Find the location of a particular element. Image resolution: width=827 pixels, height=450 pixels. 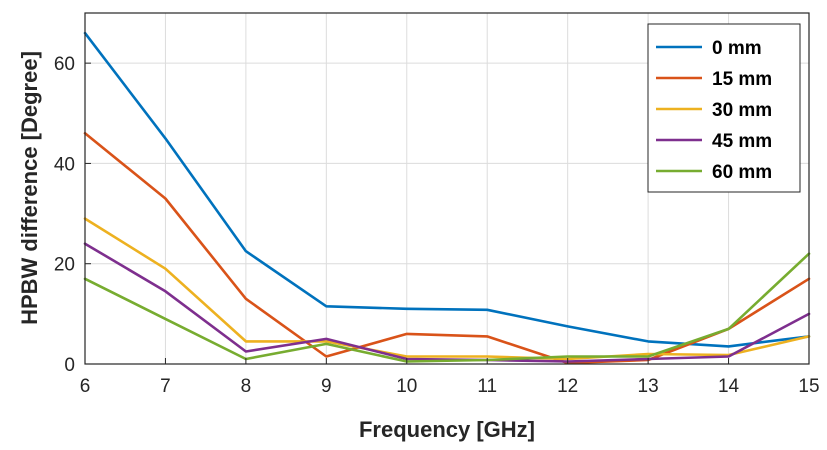

x-tick-label: 13 is located at coordinates (648, 386).